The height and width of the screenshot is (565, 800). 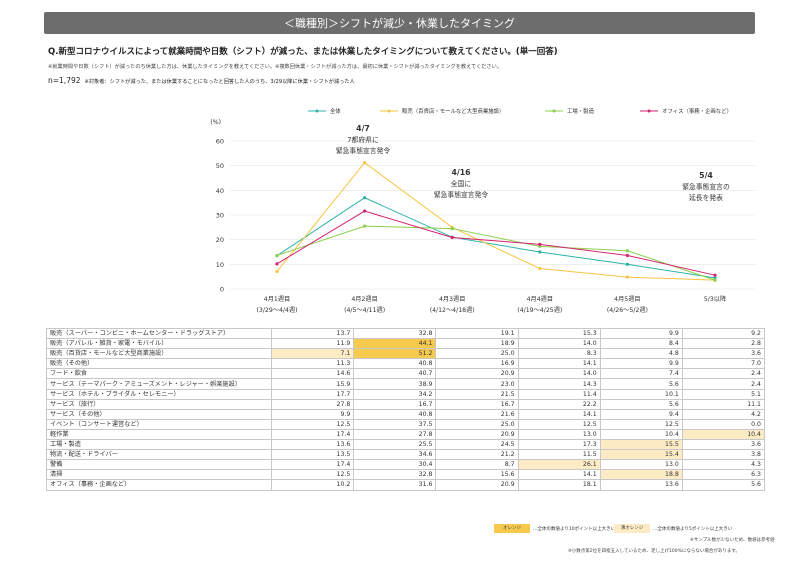 What do you see at coordinates (723, 404) in the screenshot?
I see `table-cell: 11.1` at bounding box center [723, 404].